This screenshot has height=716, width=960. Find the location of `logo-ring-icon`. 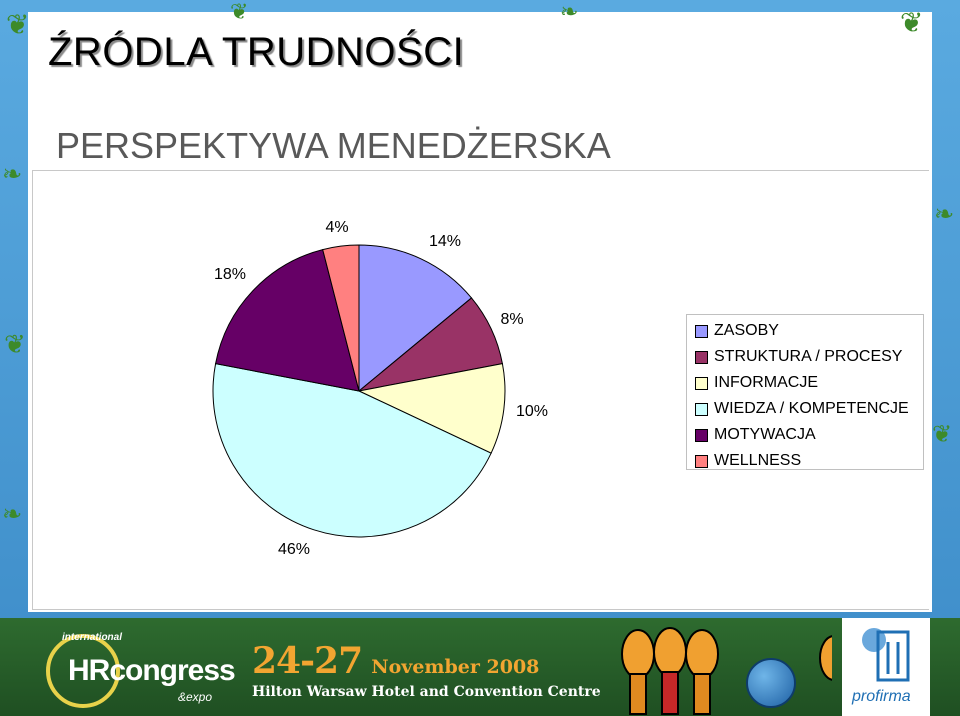

logo-ring-icon is located at coordinates (83, 671).